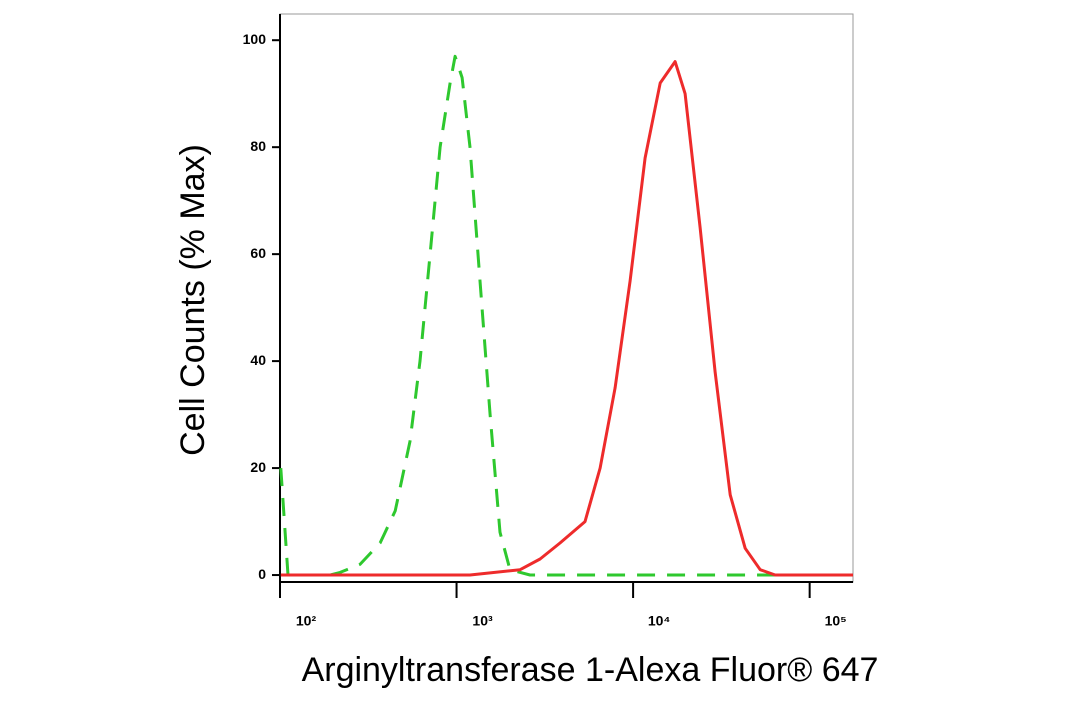 Image resolution: width=1080 pixels, height=708 pixels. What do you see at coordinates (193, 300) in the screenshot?
I see `y-axis-label: Cell Counts (% Max)` at bounding box center [193, 300].